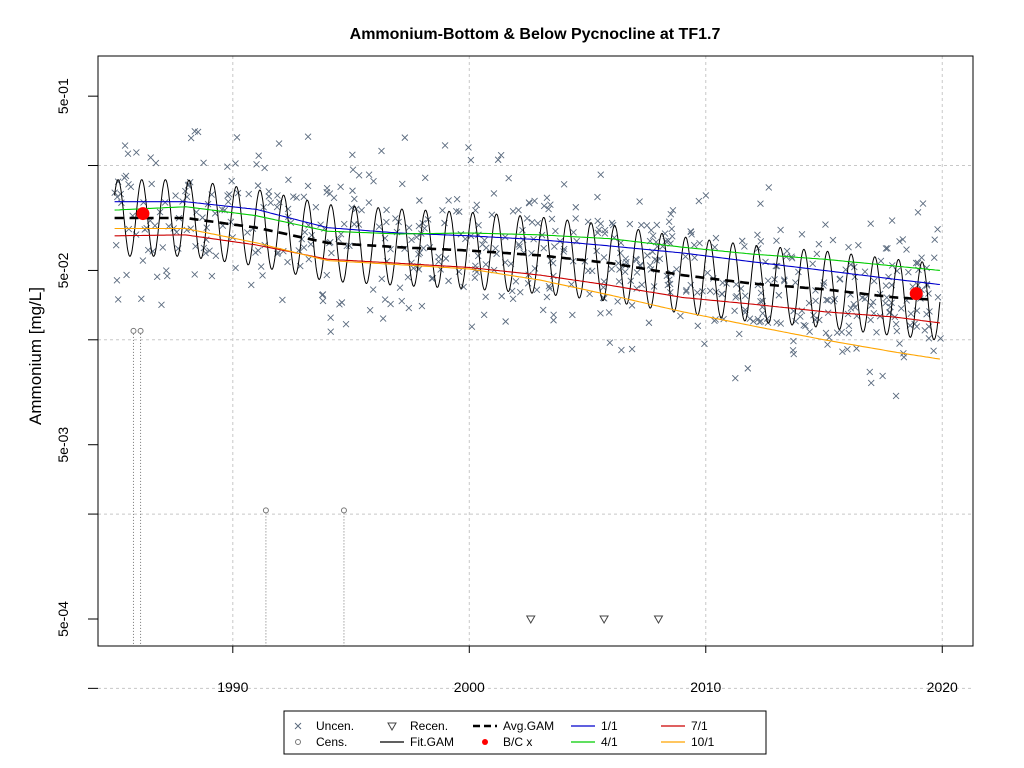  What do you see at coordinates (594, 620) in the screenshot?
I see `recensored-points` at bounding box center [594, 620].